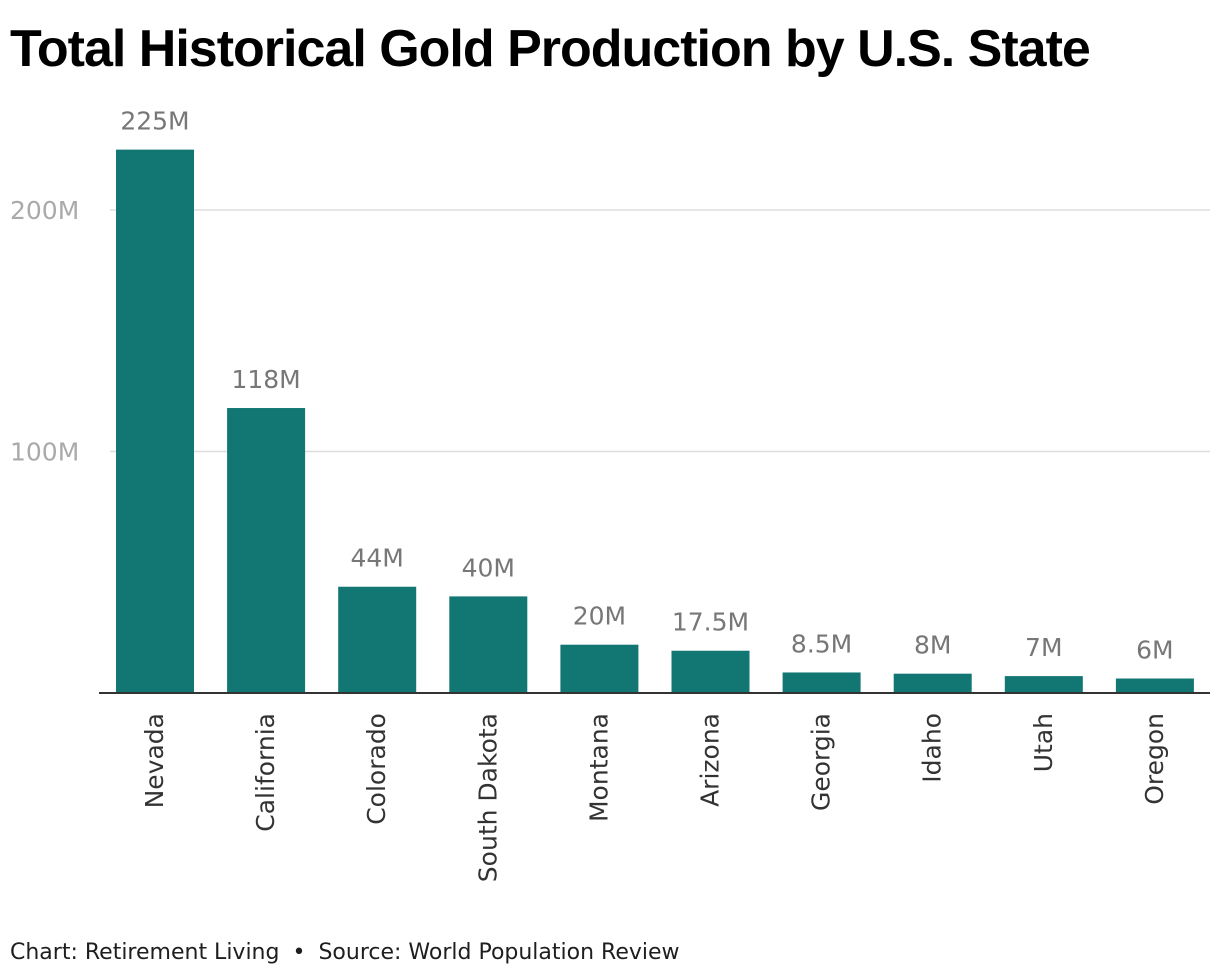 Image resolution: width=1220 pixels, height=978 pixels. What do you see at coordinates (710, 760) in the screenshot?
I see `category-label: Arizona` at bounding box center [710, 760].